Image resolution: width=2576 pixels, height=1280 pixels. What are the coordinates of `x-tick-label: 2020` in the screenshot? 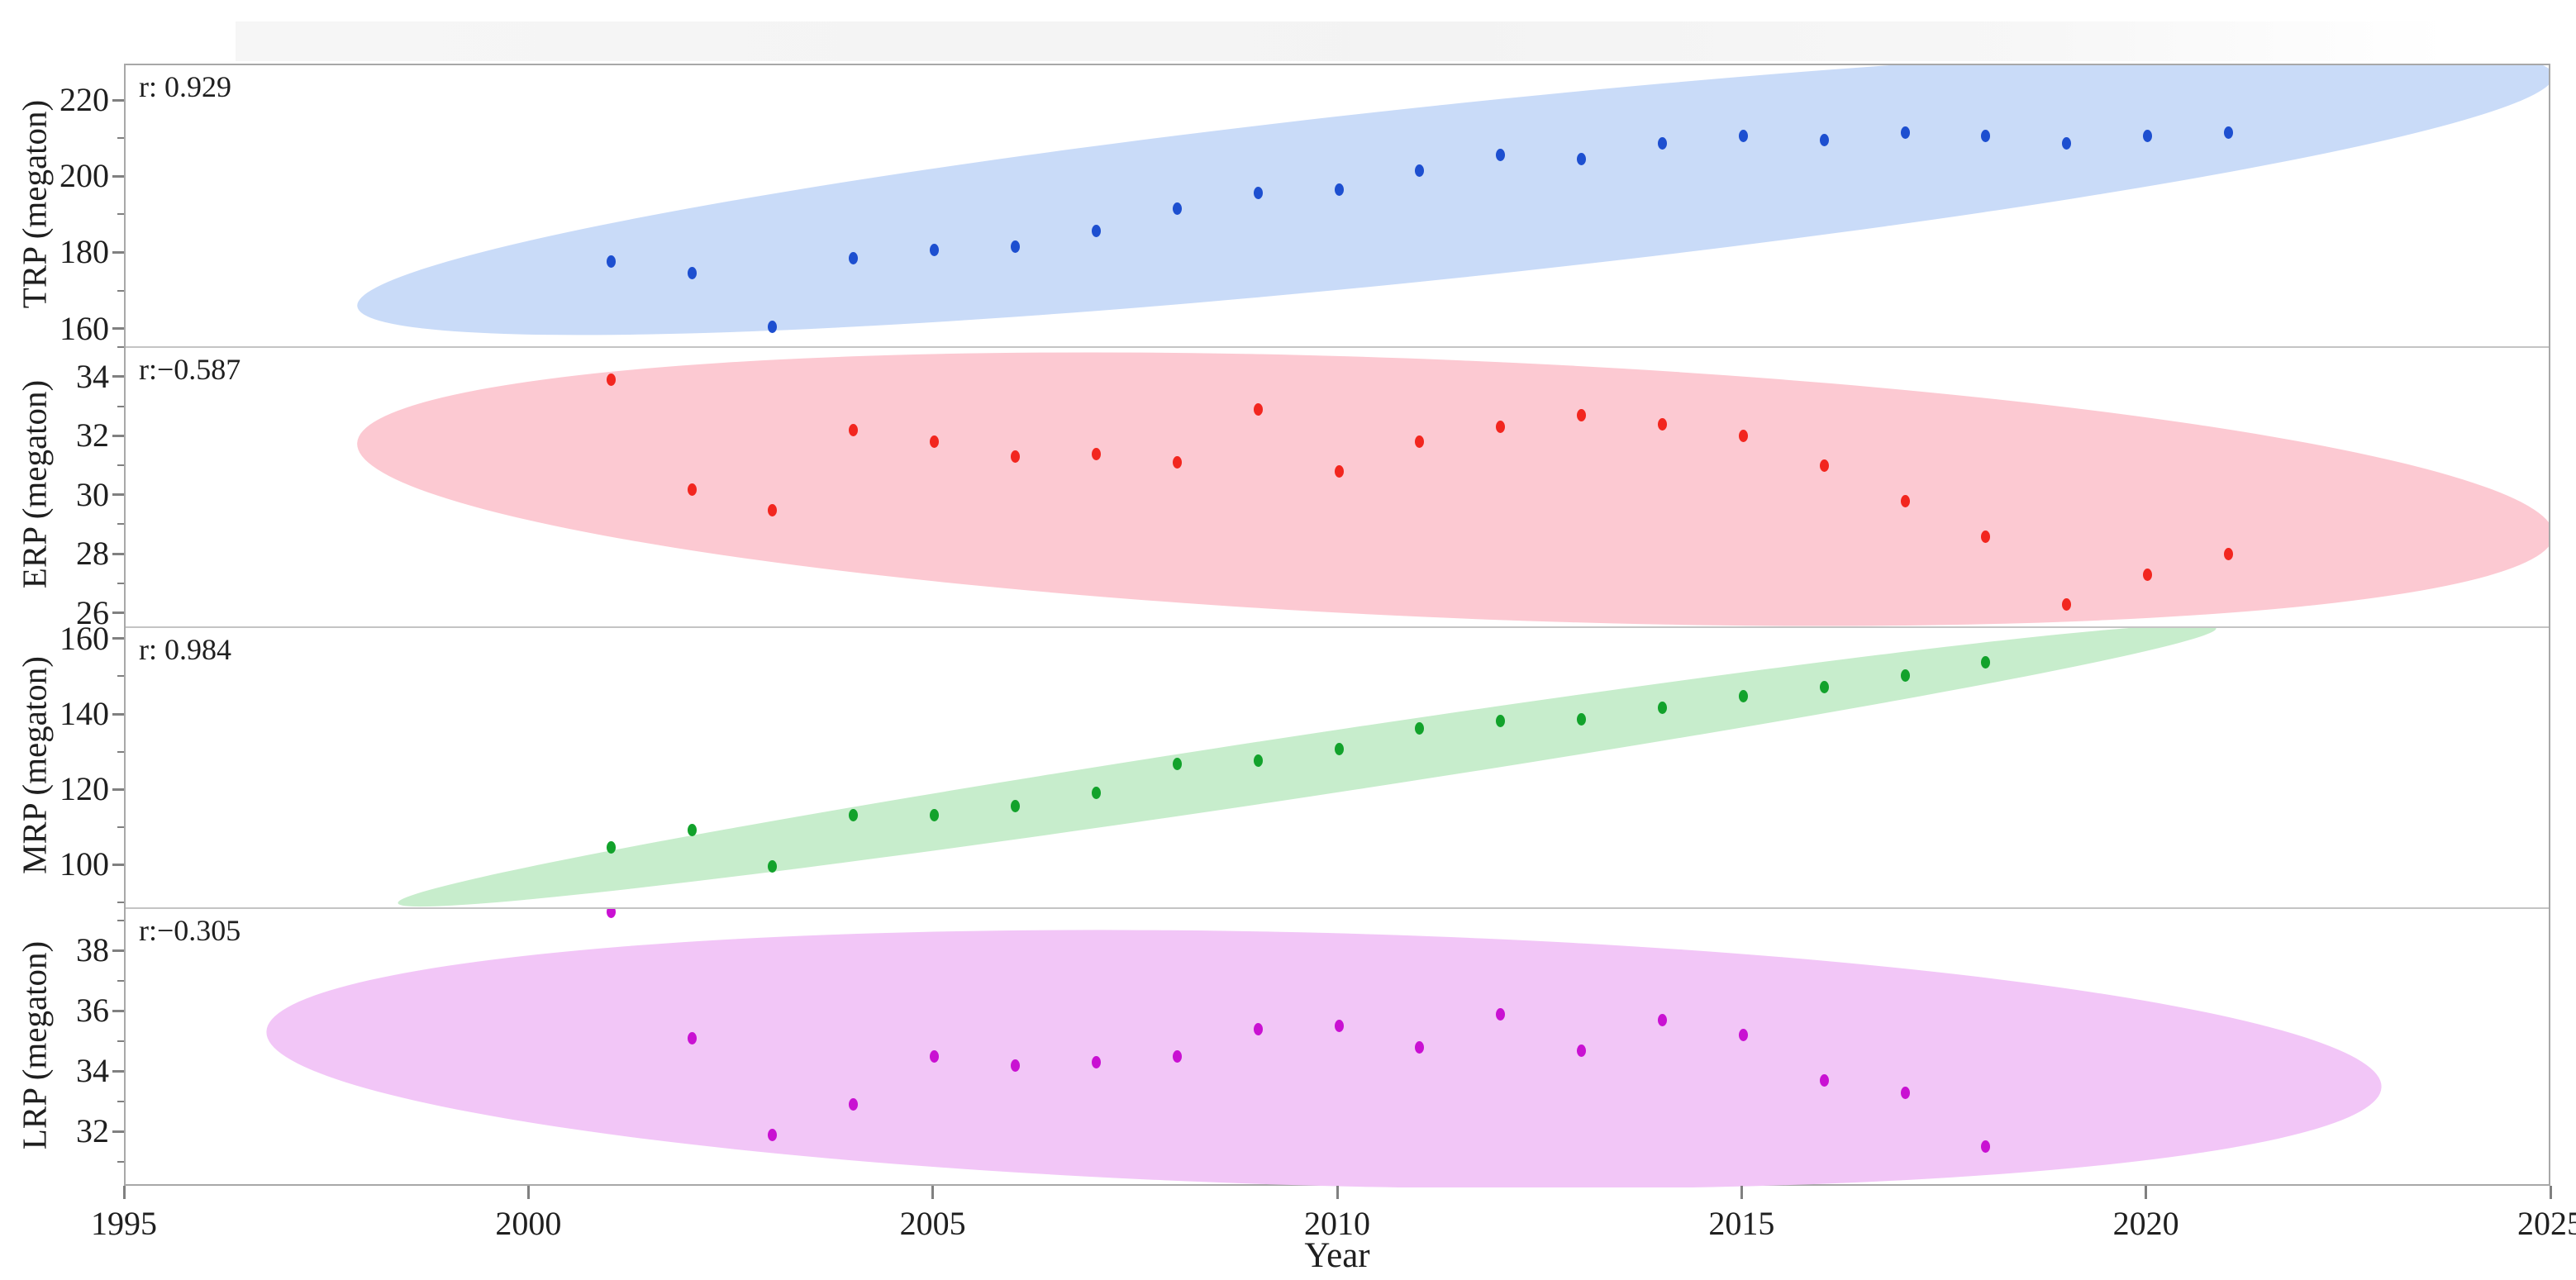 It's located at (2146, 1223).